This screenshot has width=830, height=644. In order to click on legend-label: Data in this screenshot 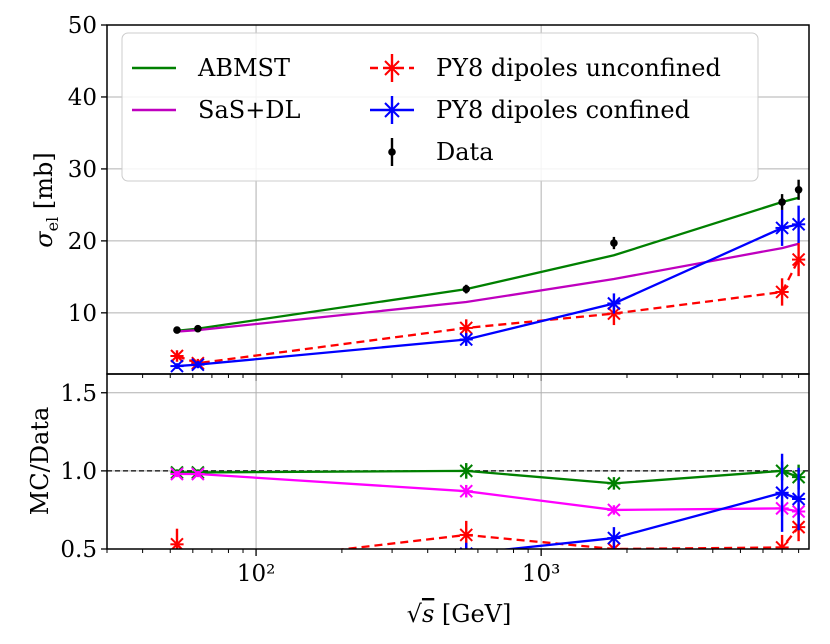, I will do `click(465, 152)`.